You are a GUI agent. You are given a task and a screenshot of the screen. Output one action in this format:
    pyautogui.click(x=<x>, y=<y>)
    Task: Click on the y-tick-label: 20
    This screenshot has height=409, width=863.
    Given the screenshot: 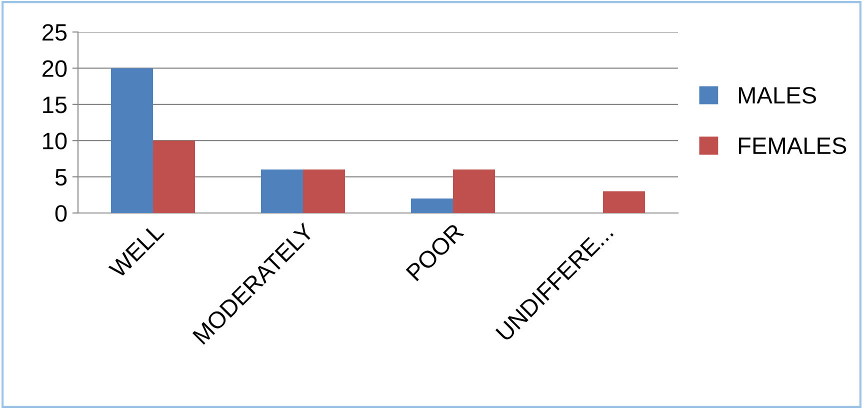 What is the action you would take?
    pyautogui.click(x=54, y=68)
    